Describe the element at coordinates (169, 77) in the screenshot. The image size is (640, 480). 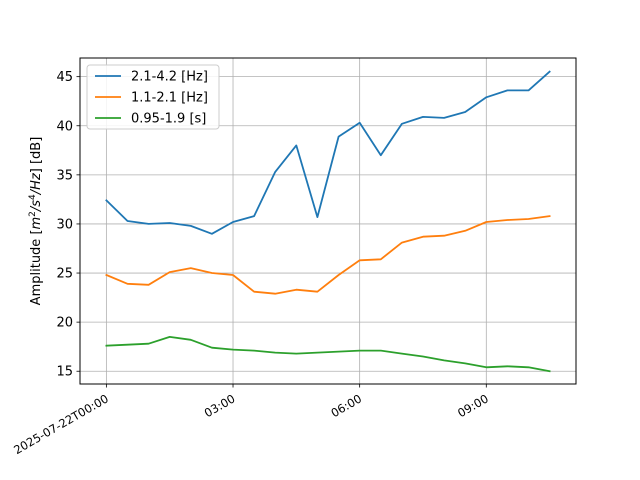
I see `legend-label: 2.1-4.2 [Hz]` at that location.